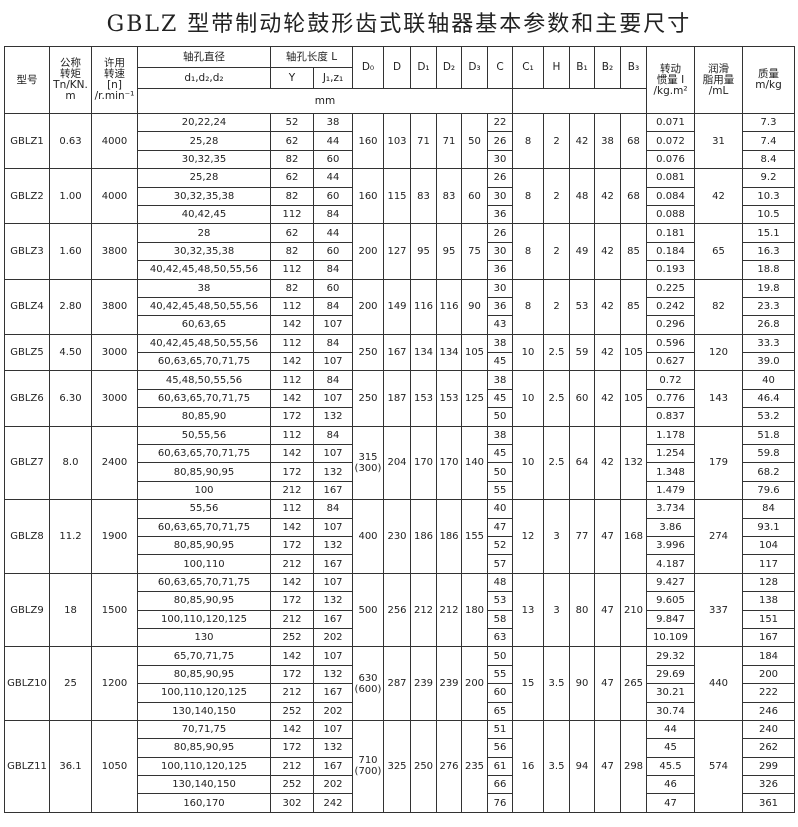 The width and height of the screenshot is (798, 827). What do you see at coordinates (204, 233) in the screenshot?
I see `bore-diameter-cell: 28` at bounding box center [204, 233].